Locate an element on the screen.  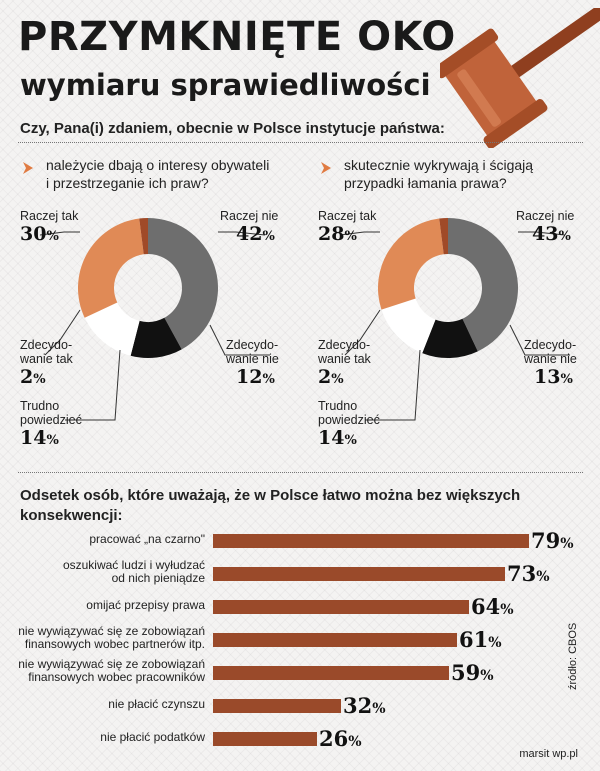
donut-1-slice-raczej-tak is located at coordinates (110, 268).